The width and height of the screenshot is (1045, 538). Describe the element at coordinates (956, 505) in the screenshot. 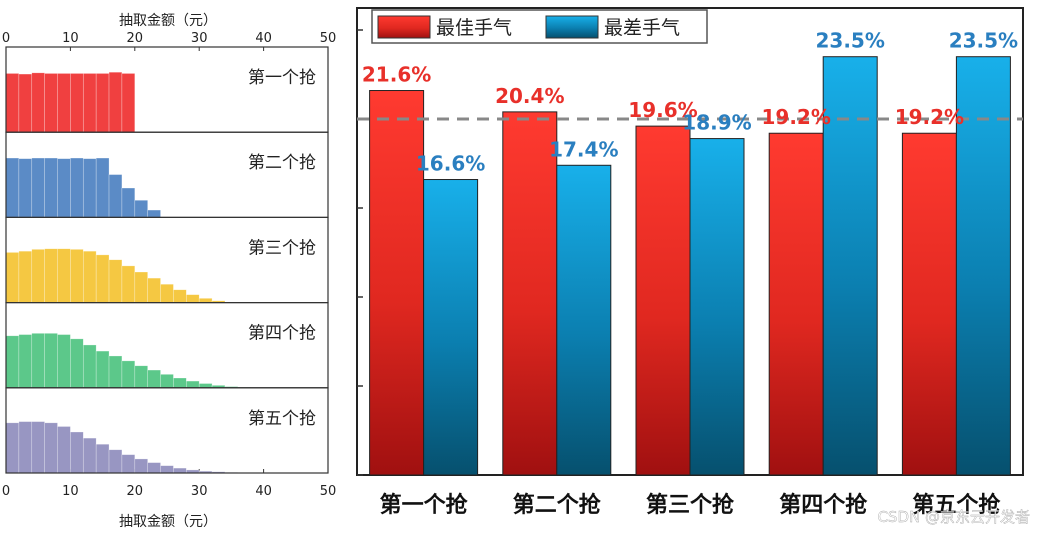

I see `category-label: 第五个抢` at that location.